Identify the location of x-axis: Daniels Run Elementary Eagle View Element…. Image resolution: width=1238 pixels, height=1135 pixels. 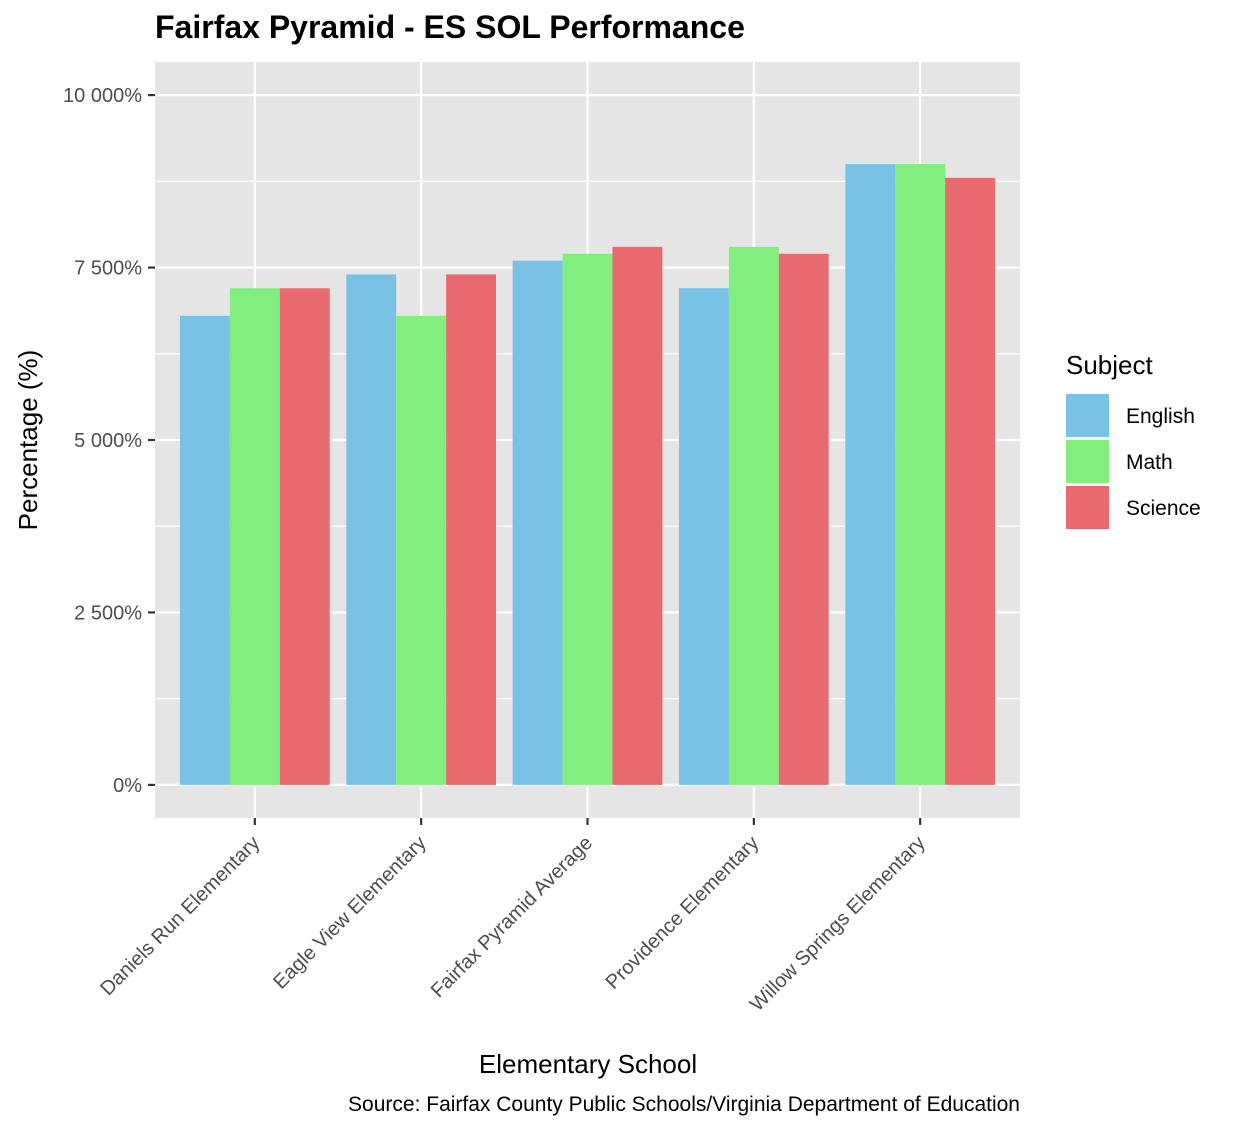
(513, 917).